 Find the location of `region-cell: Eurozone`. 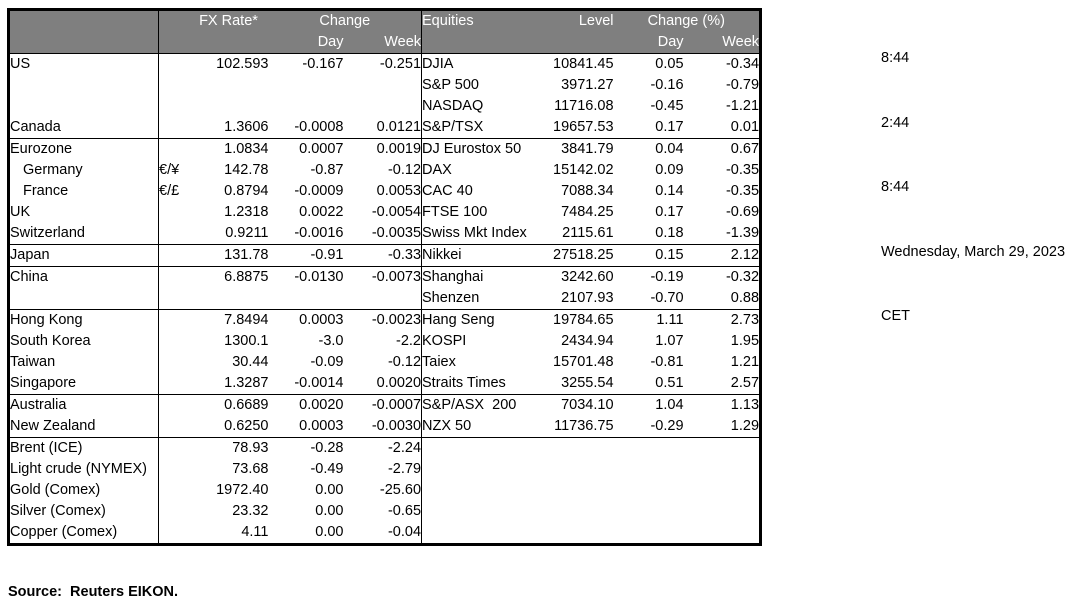

region-cell: Eurozone is located at coordinates (83, 149).